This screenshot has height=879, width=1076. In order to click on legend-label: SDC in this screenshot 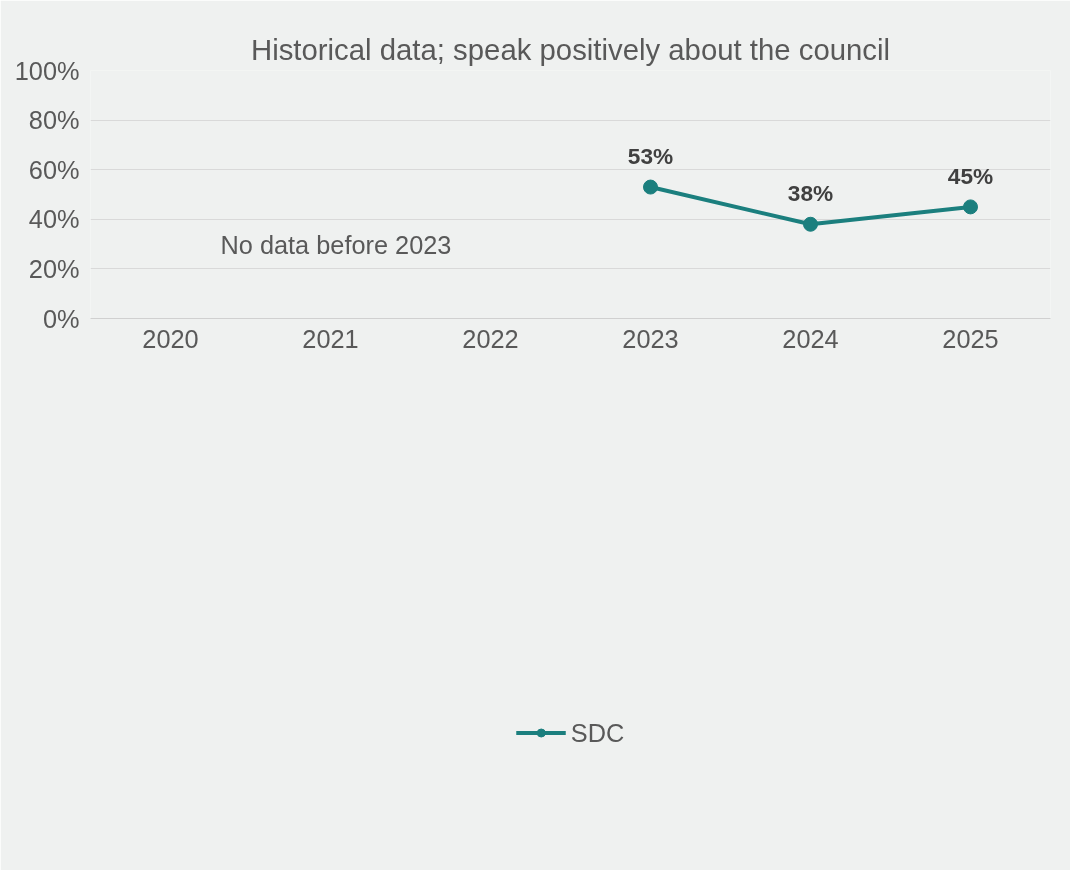, I will do `click(597, 733)`.